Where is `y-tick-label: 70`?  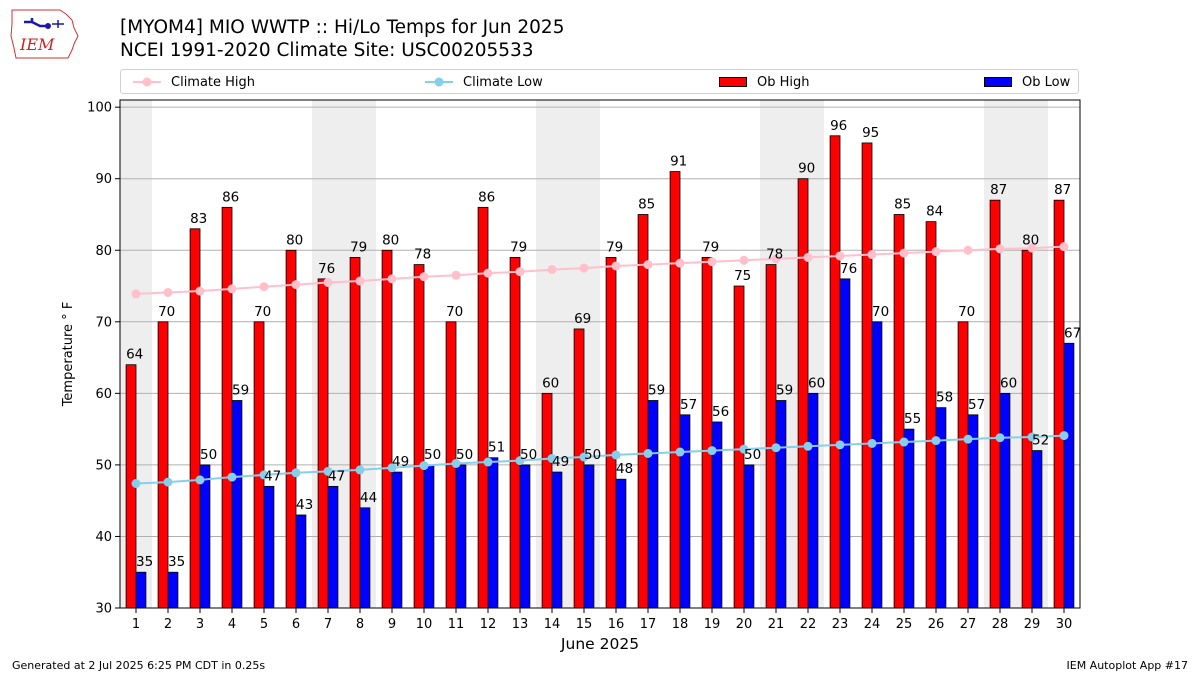 y-tick-label: 70 is located at coordinates (103, 322).